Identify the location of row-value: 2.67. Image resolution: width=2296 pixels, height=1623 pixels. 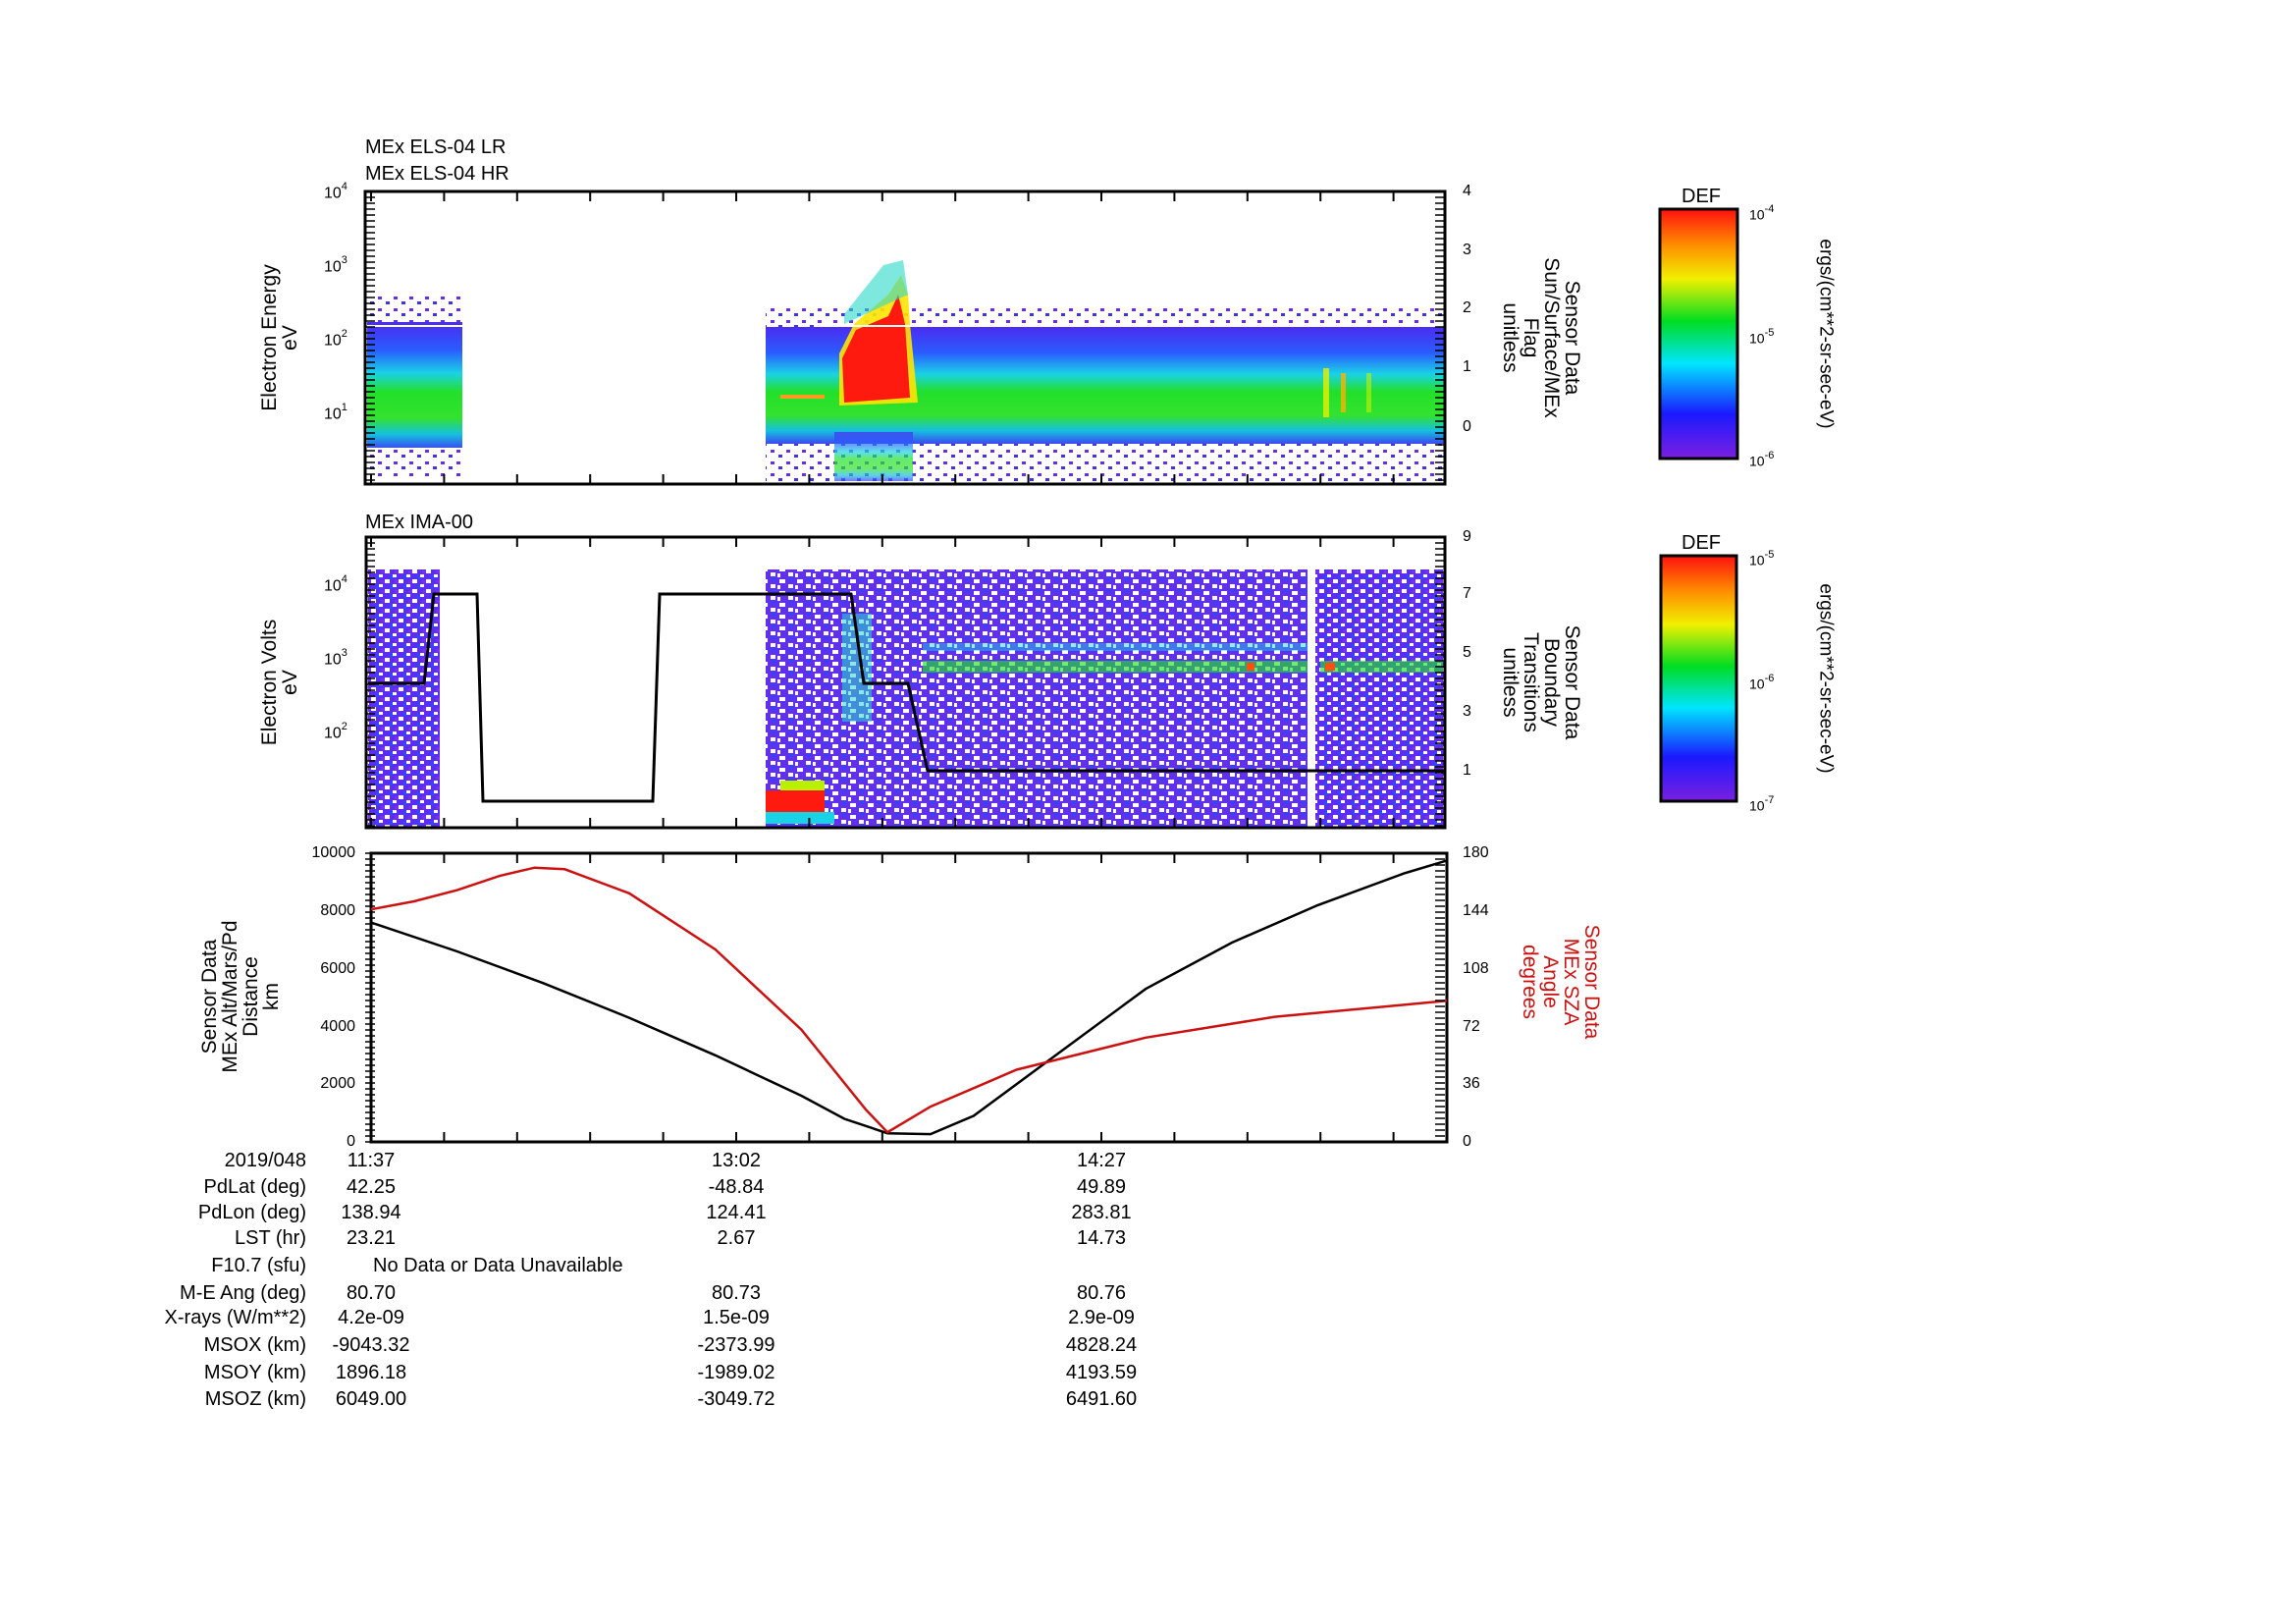
(736, 1238).